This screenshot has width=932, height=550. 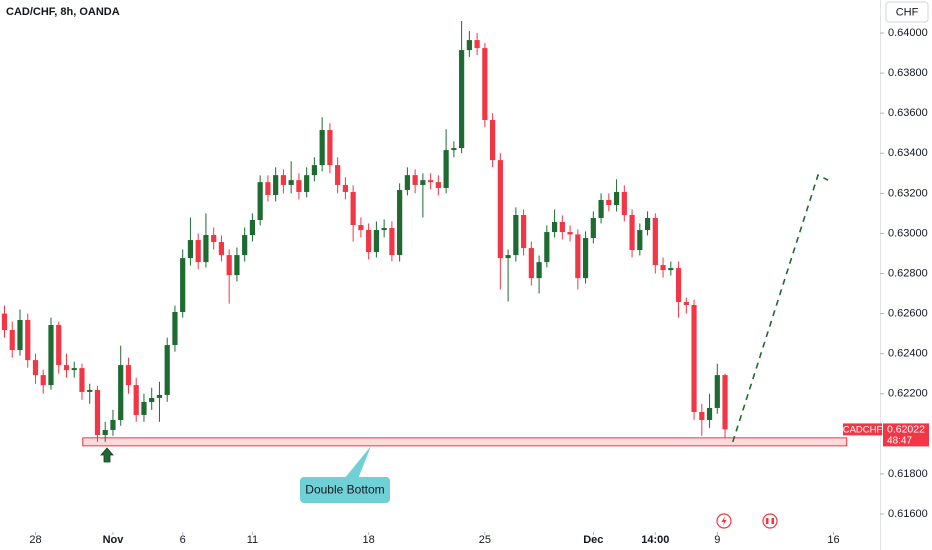 I want to click on y-tick-label: 0.62400, so click(x=908, y=354).